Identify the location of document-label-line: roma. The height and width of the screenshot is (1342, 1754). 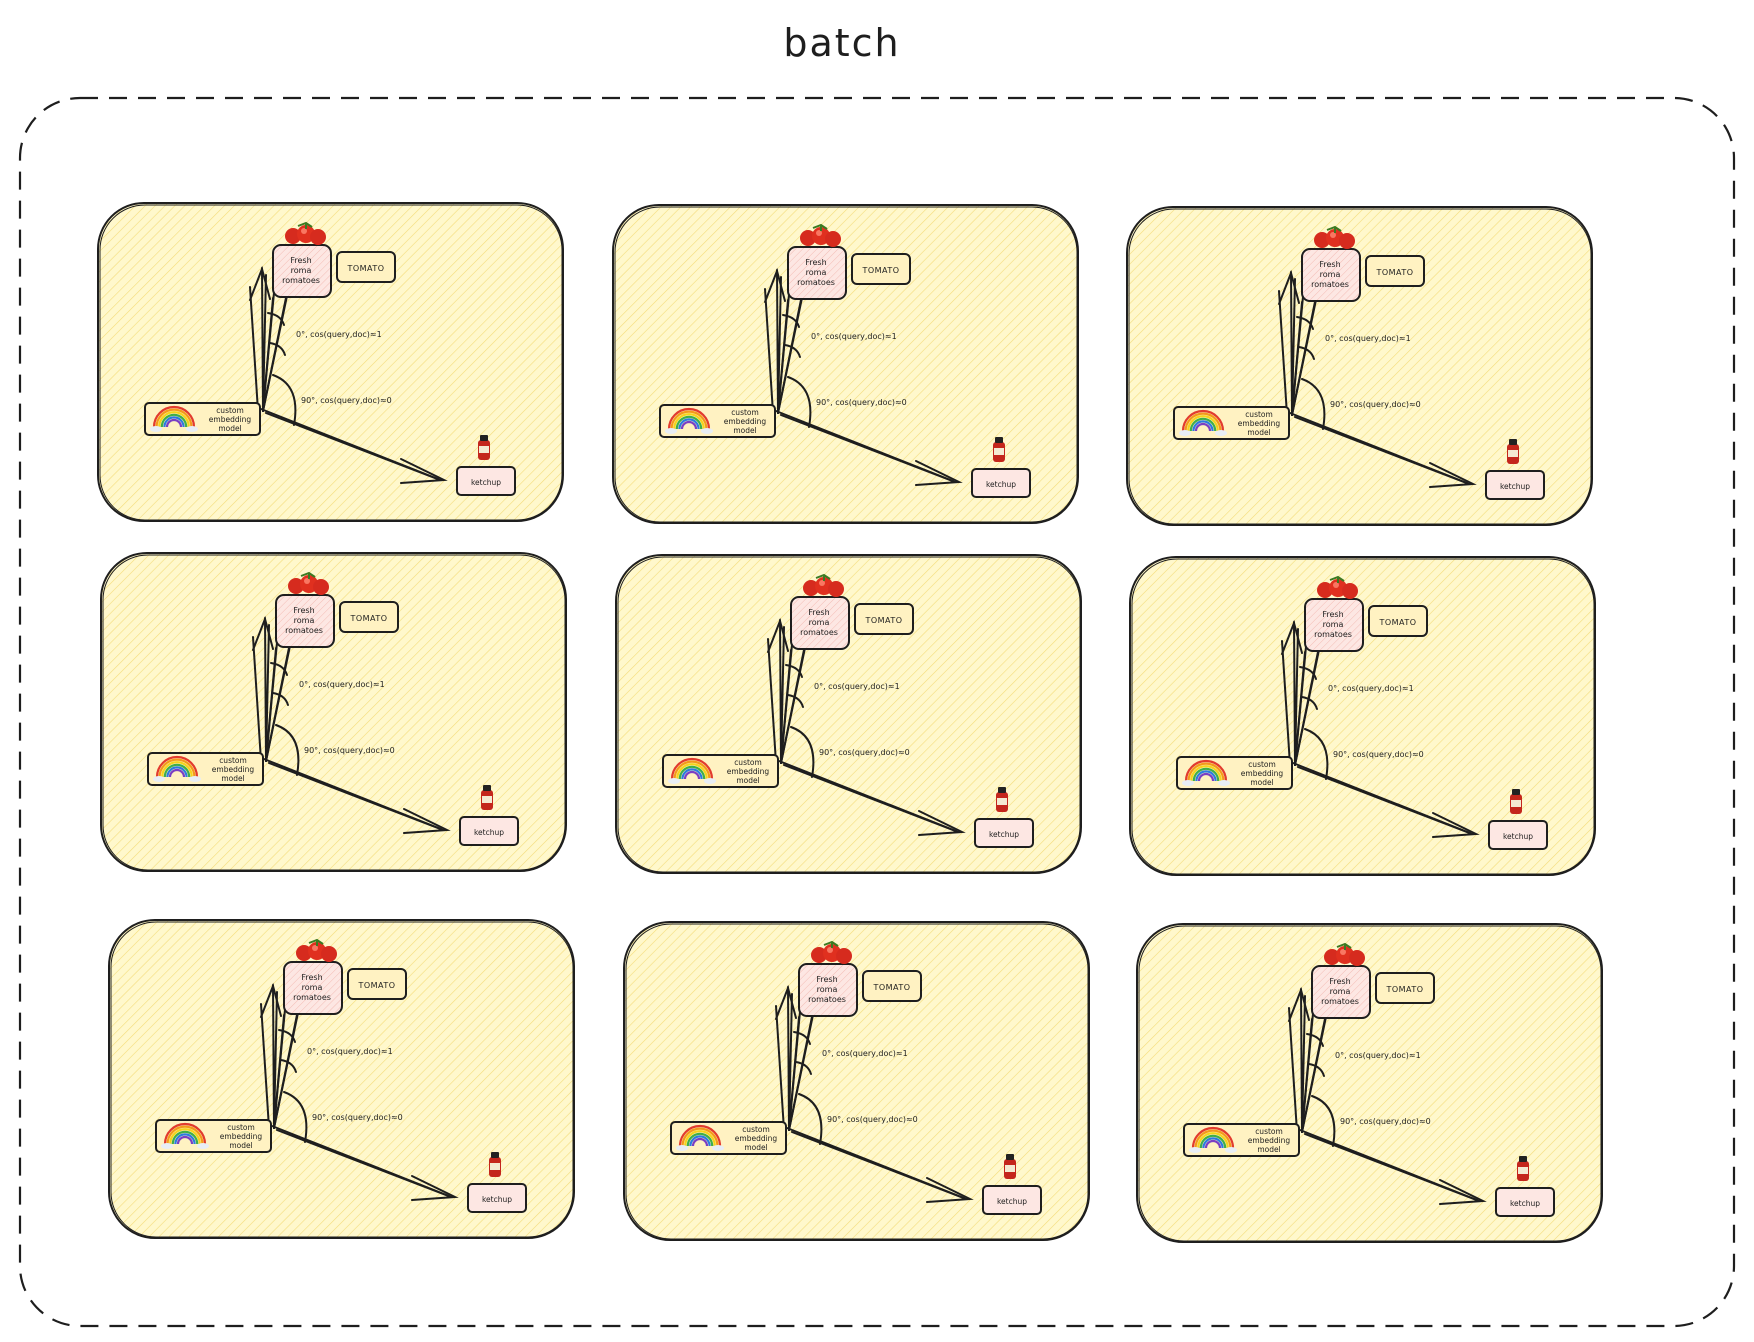
(819, 622).